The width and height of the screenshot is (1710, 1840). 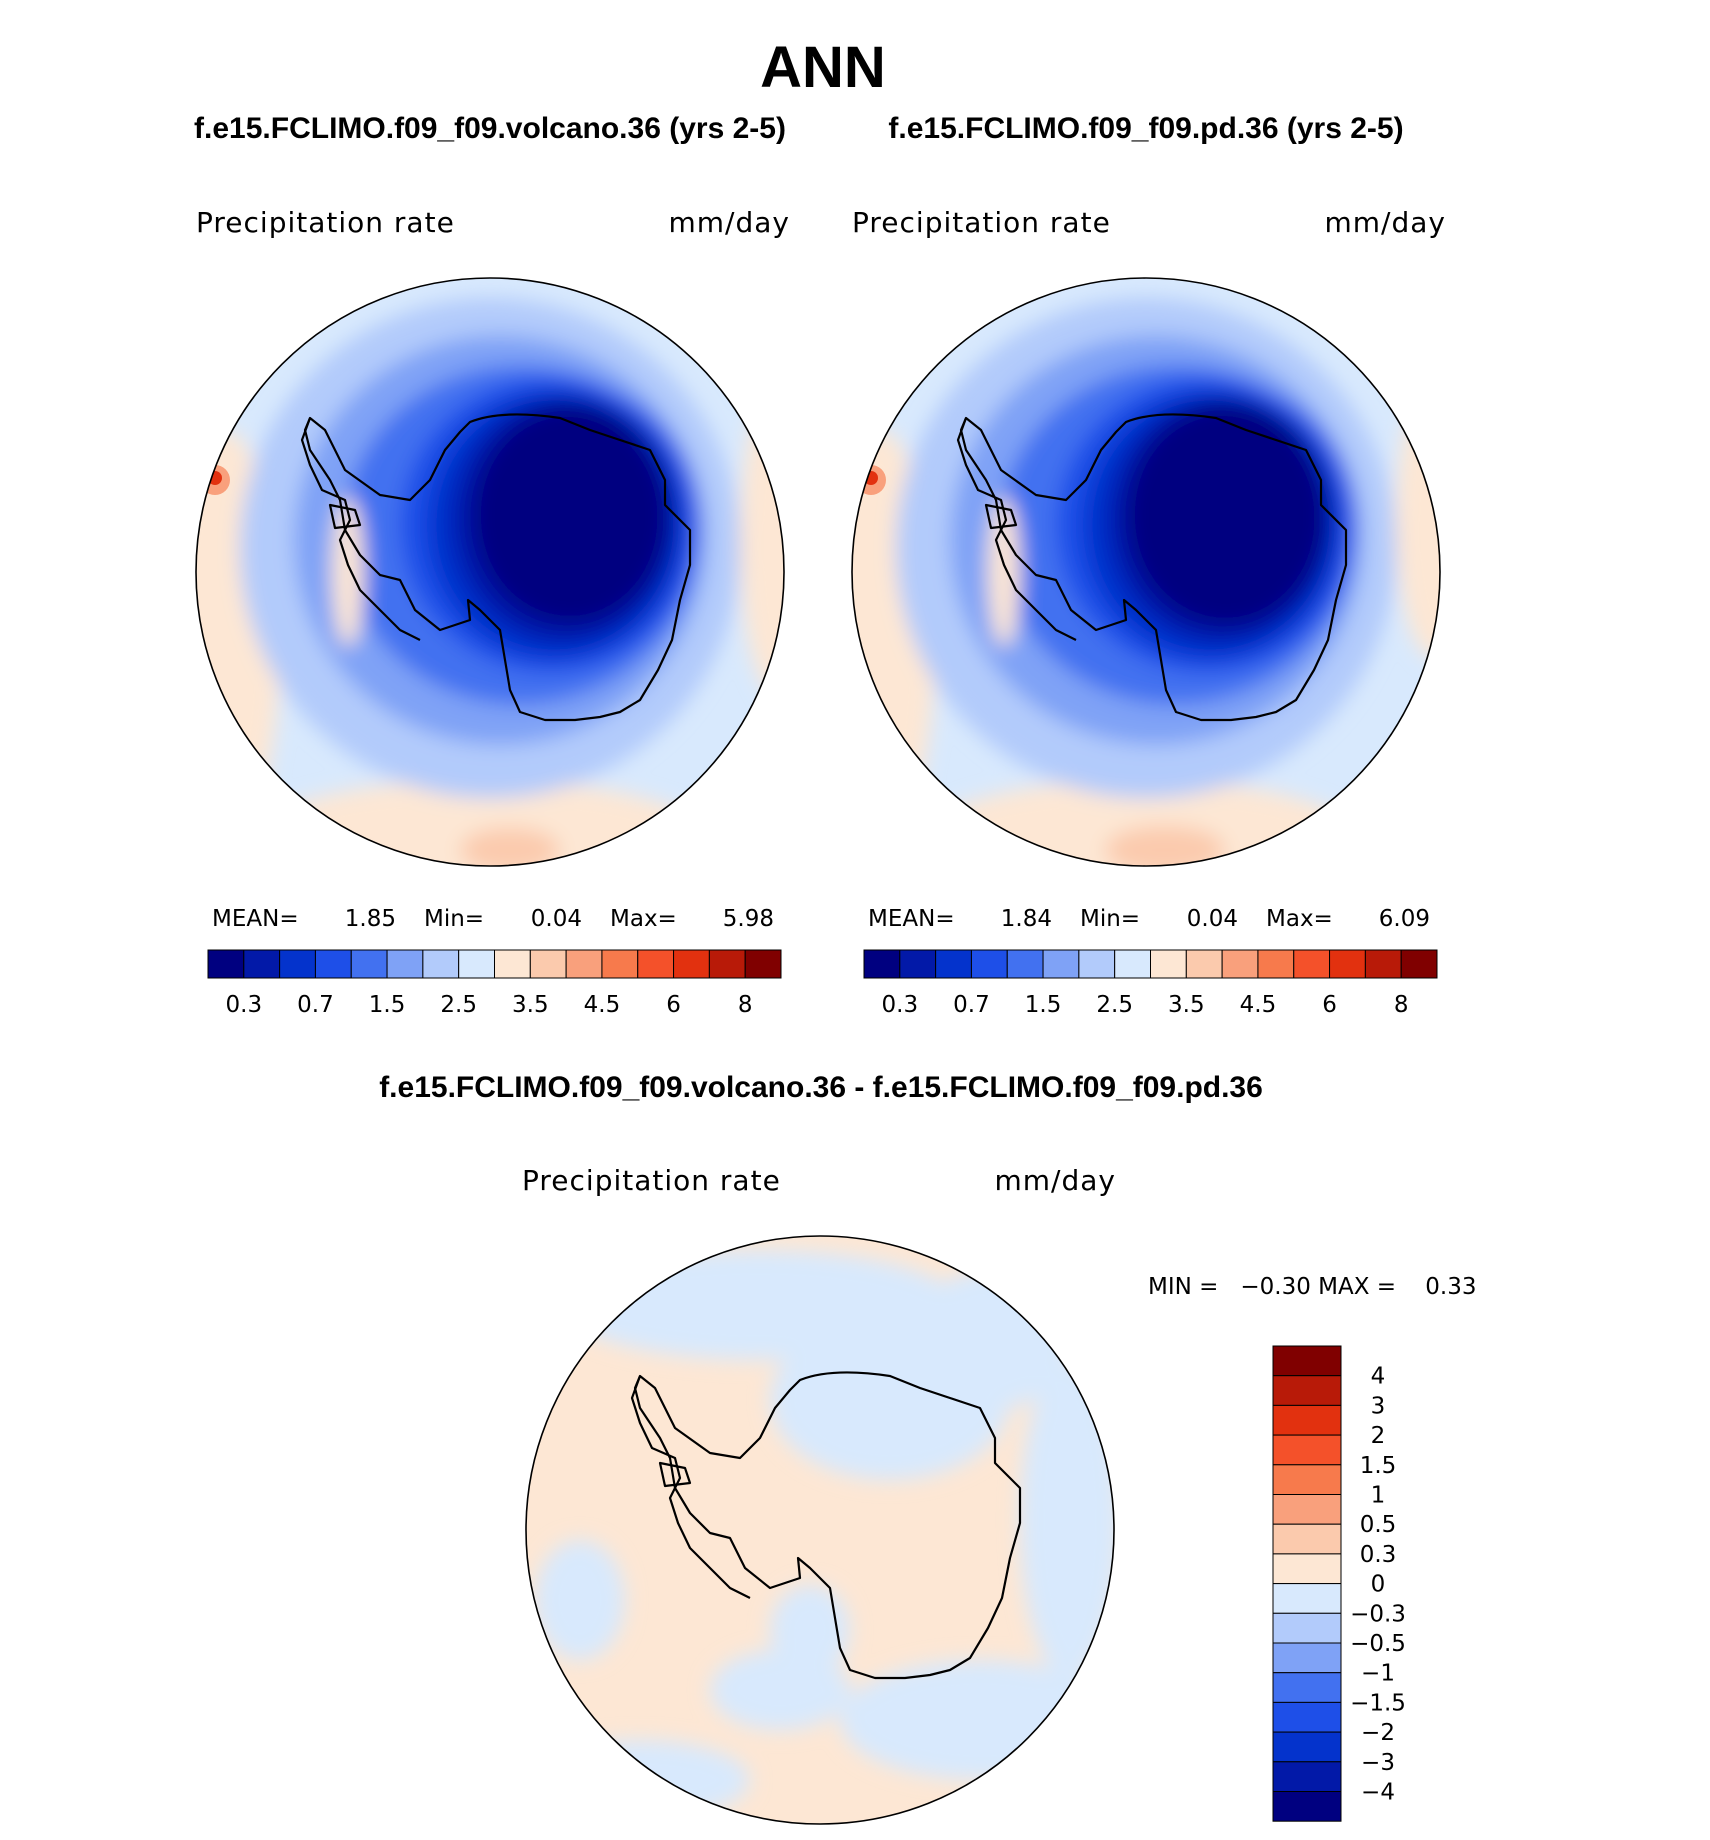 I want to click on panel-pd-mean-value: 1.84, so click(x=1026, y=919).